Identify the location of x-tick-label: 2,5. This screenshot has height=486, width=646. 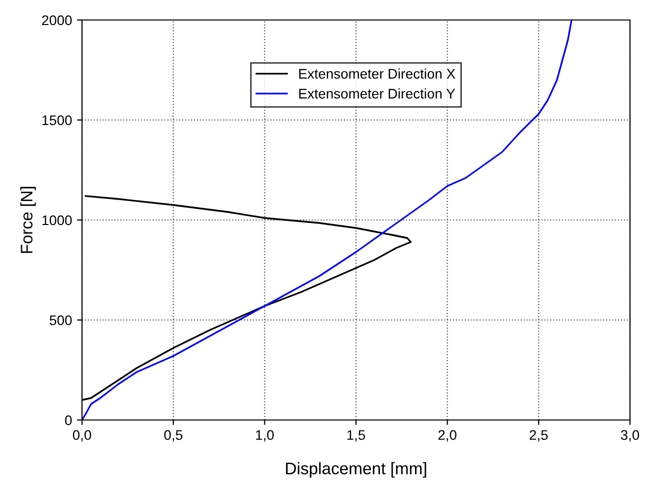
(539, 436).